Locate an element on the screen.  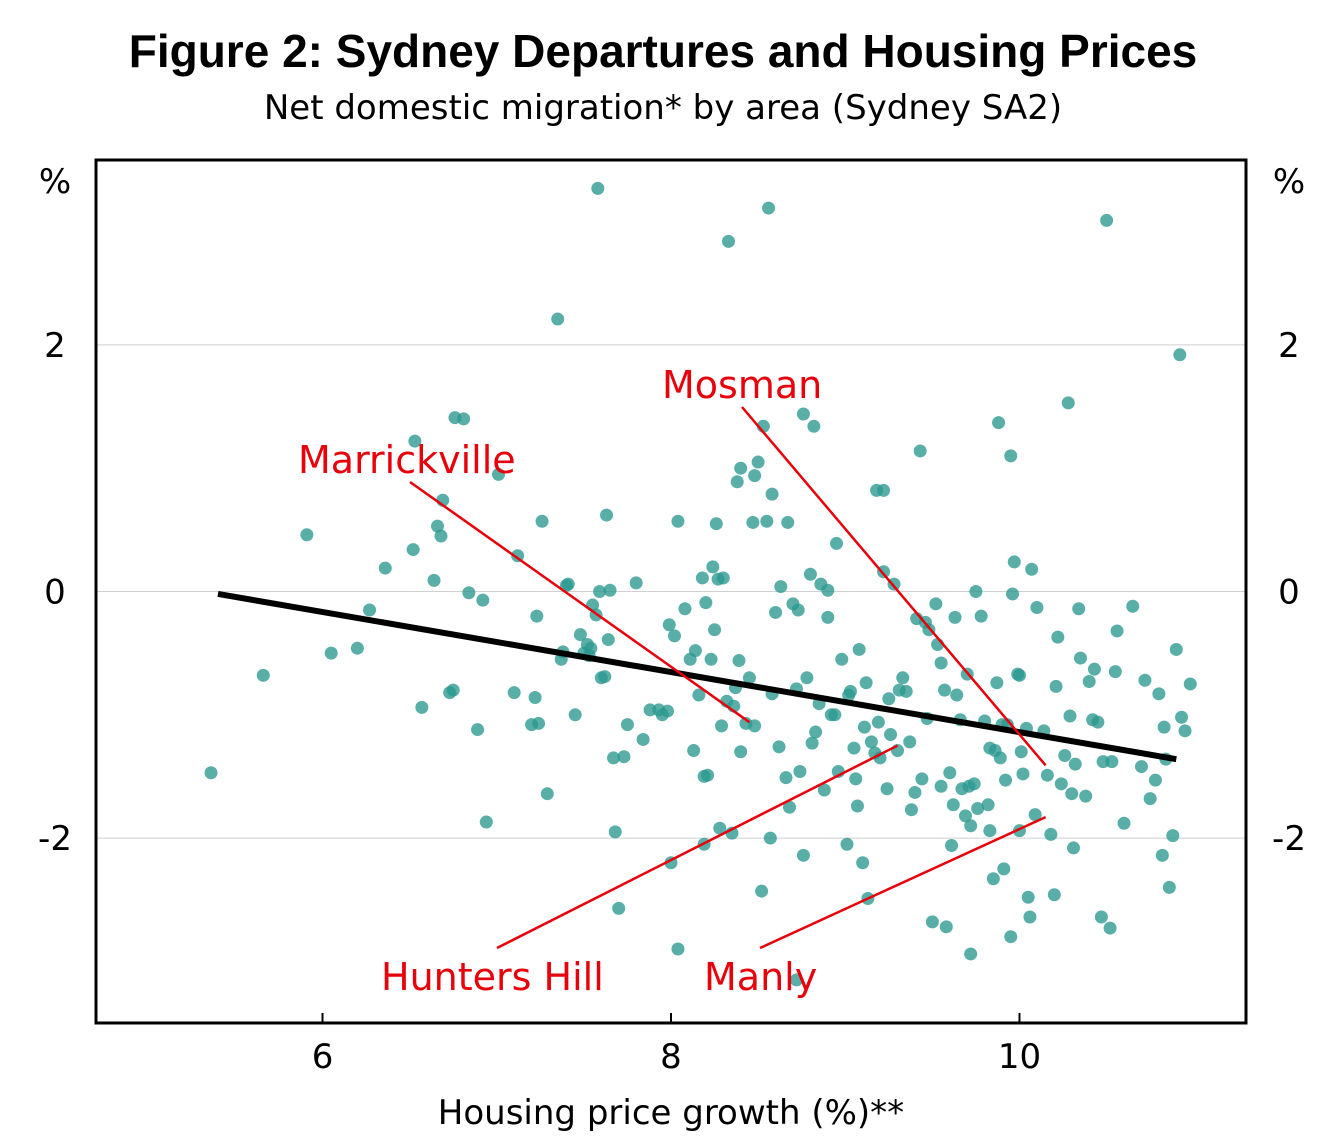
annotation-leader-line is located at coordinates (697, 847).